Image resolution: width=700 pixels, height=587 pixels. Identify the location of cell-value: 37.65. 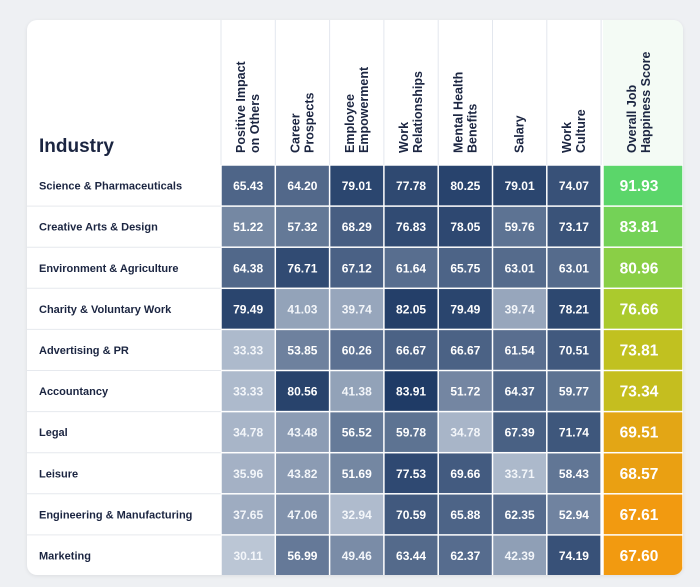
(248, 515).